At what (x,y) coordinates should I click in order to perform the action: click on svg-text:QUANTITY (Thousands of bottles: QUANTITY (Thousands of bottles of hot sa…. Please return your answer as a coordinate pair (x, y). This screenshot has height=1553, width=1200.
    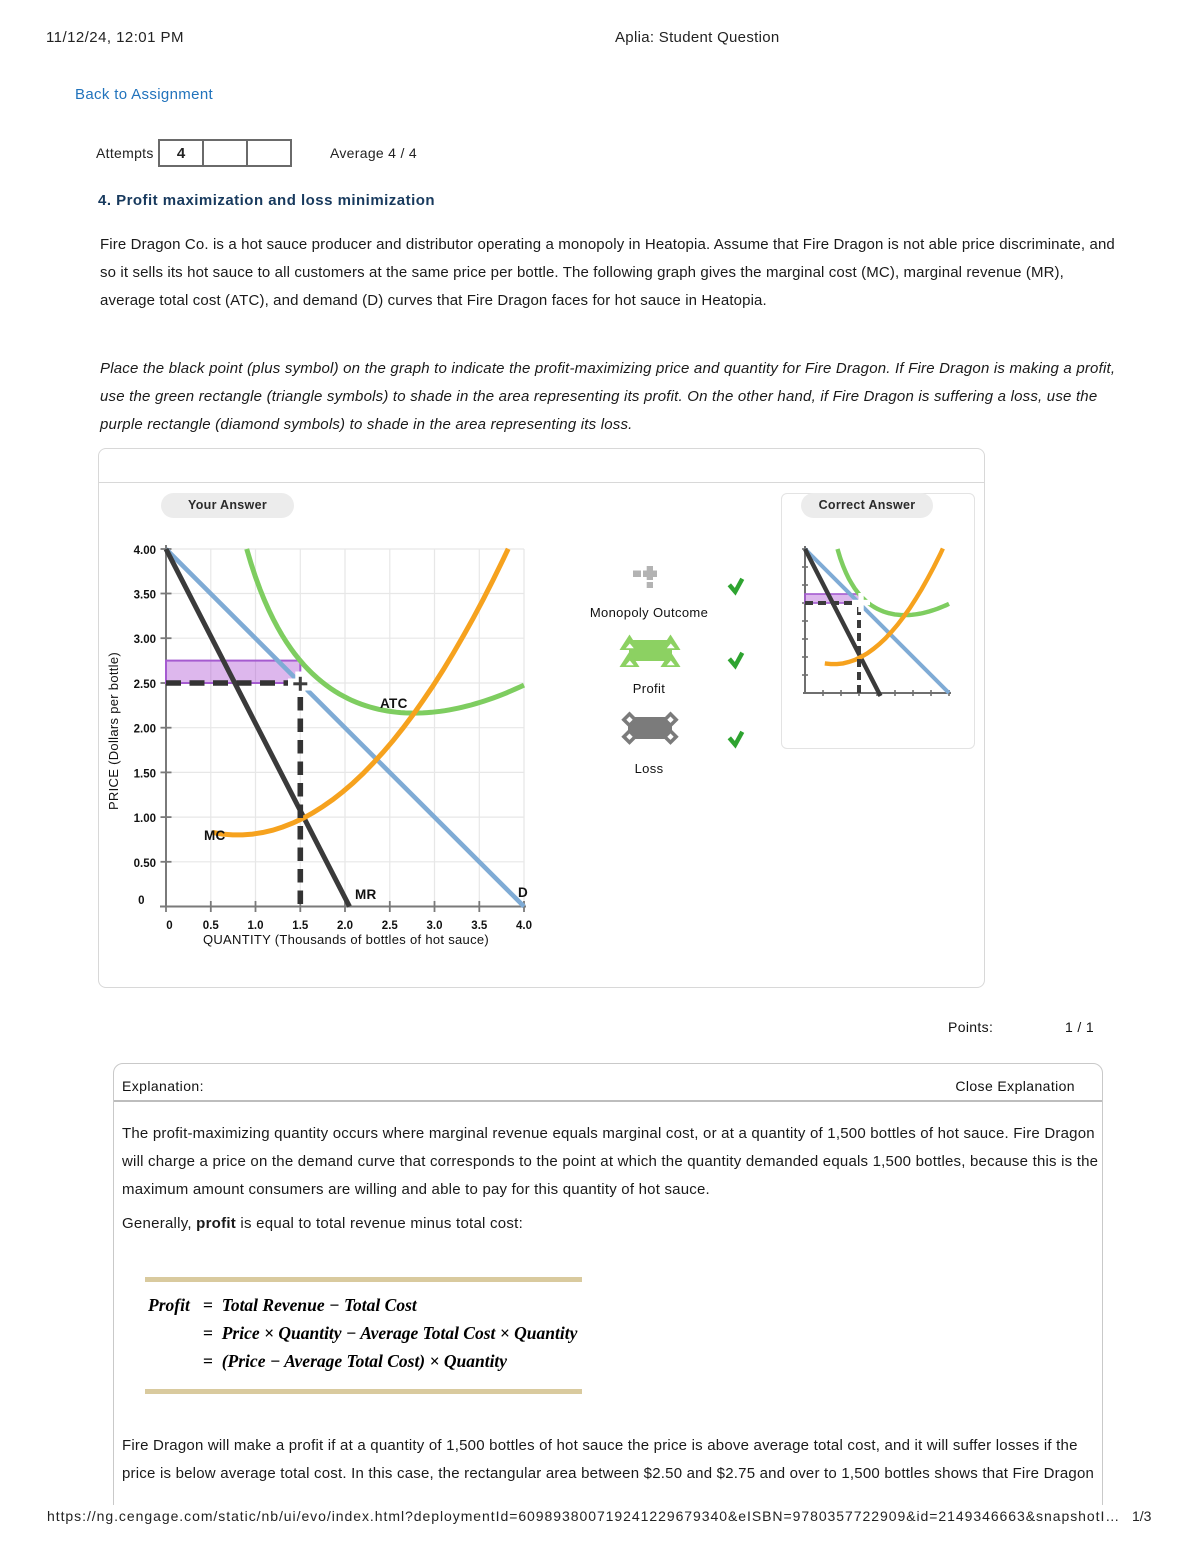
    Looking at the image, I should click on (346, 939).